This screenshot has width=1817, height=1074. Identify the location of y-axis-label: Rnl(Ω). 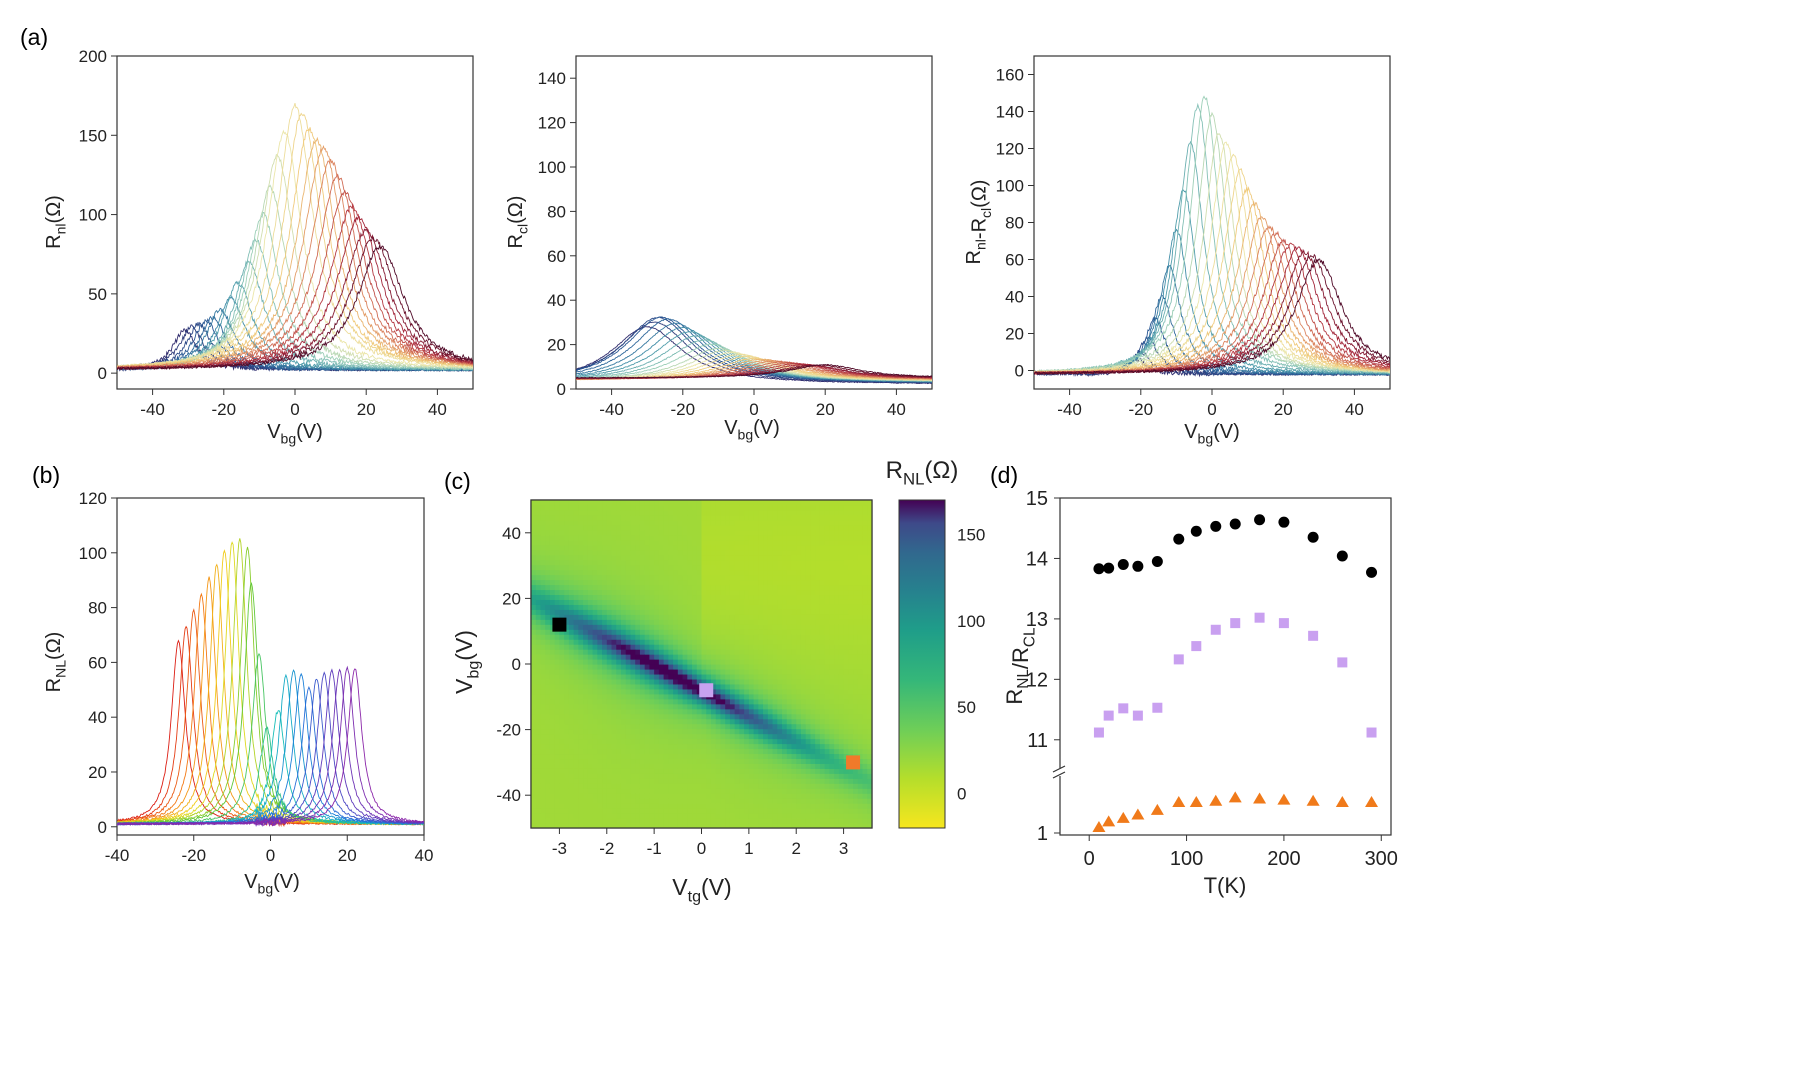
(56, 222).